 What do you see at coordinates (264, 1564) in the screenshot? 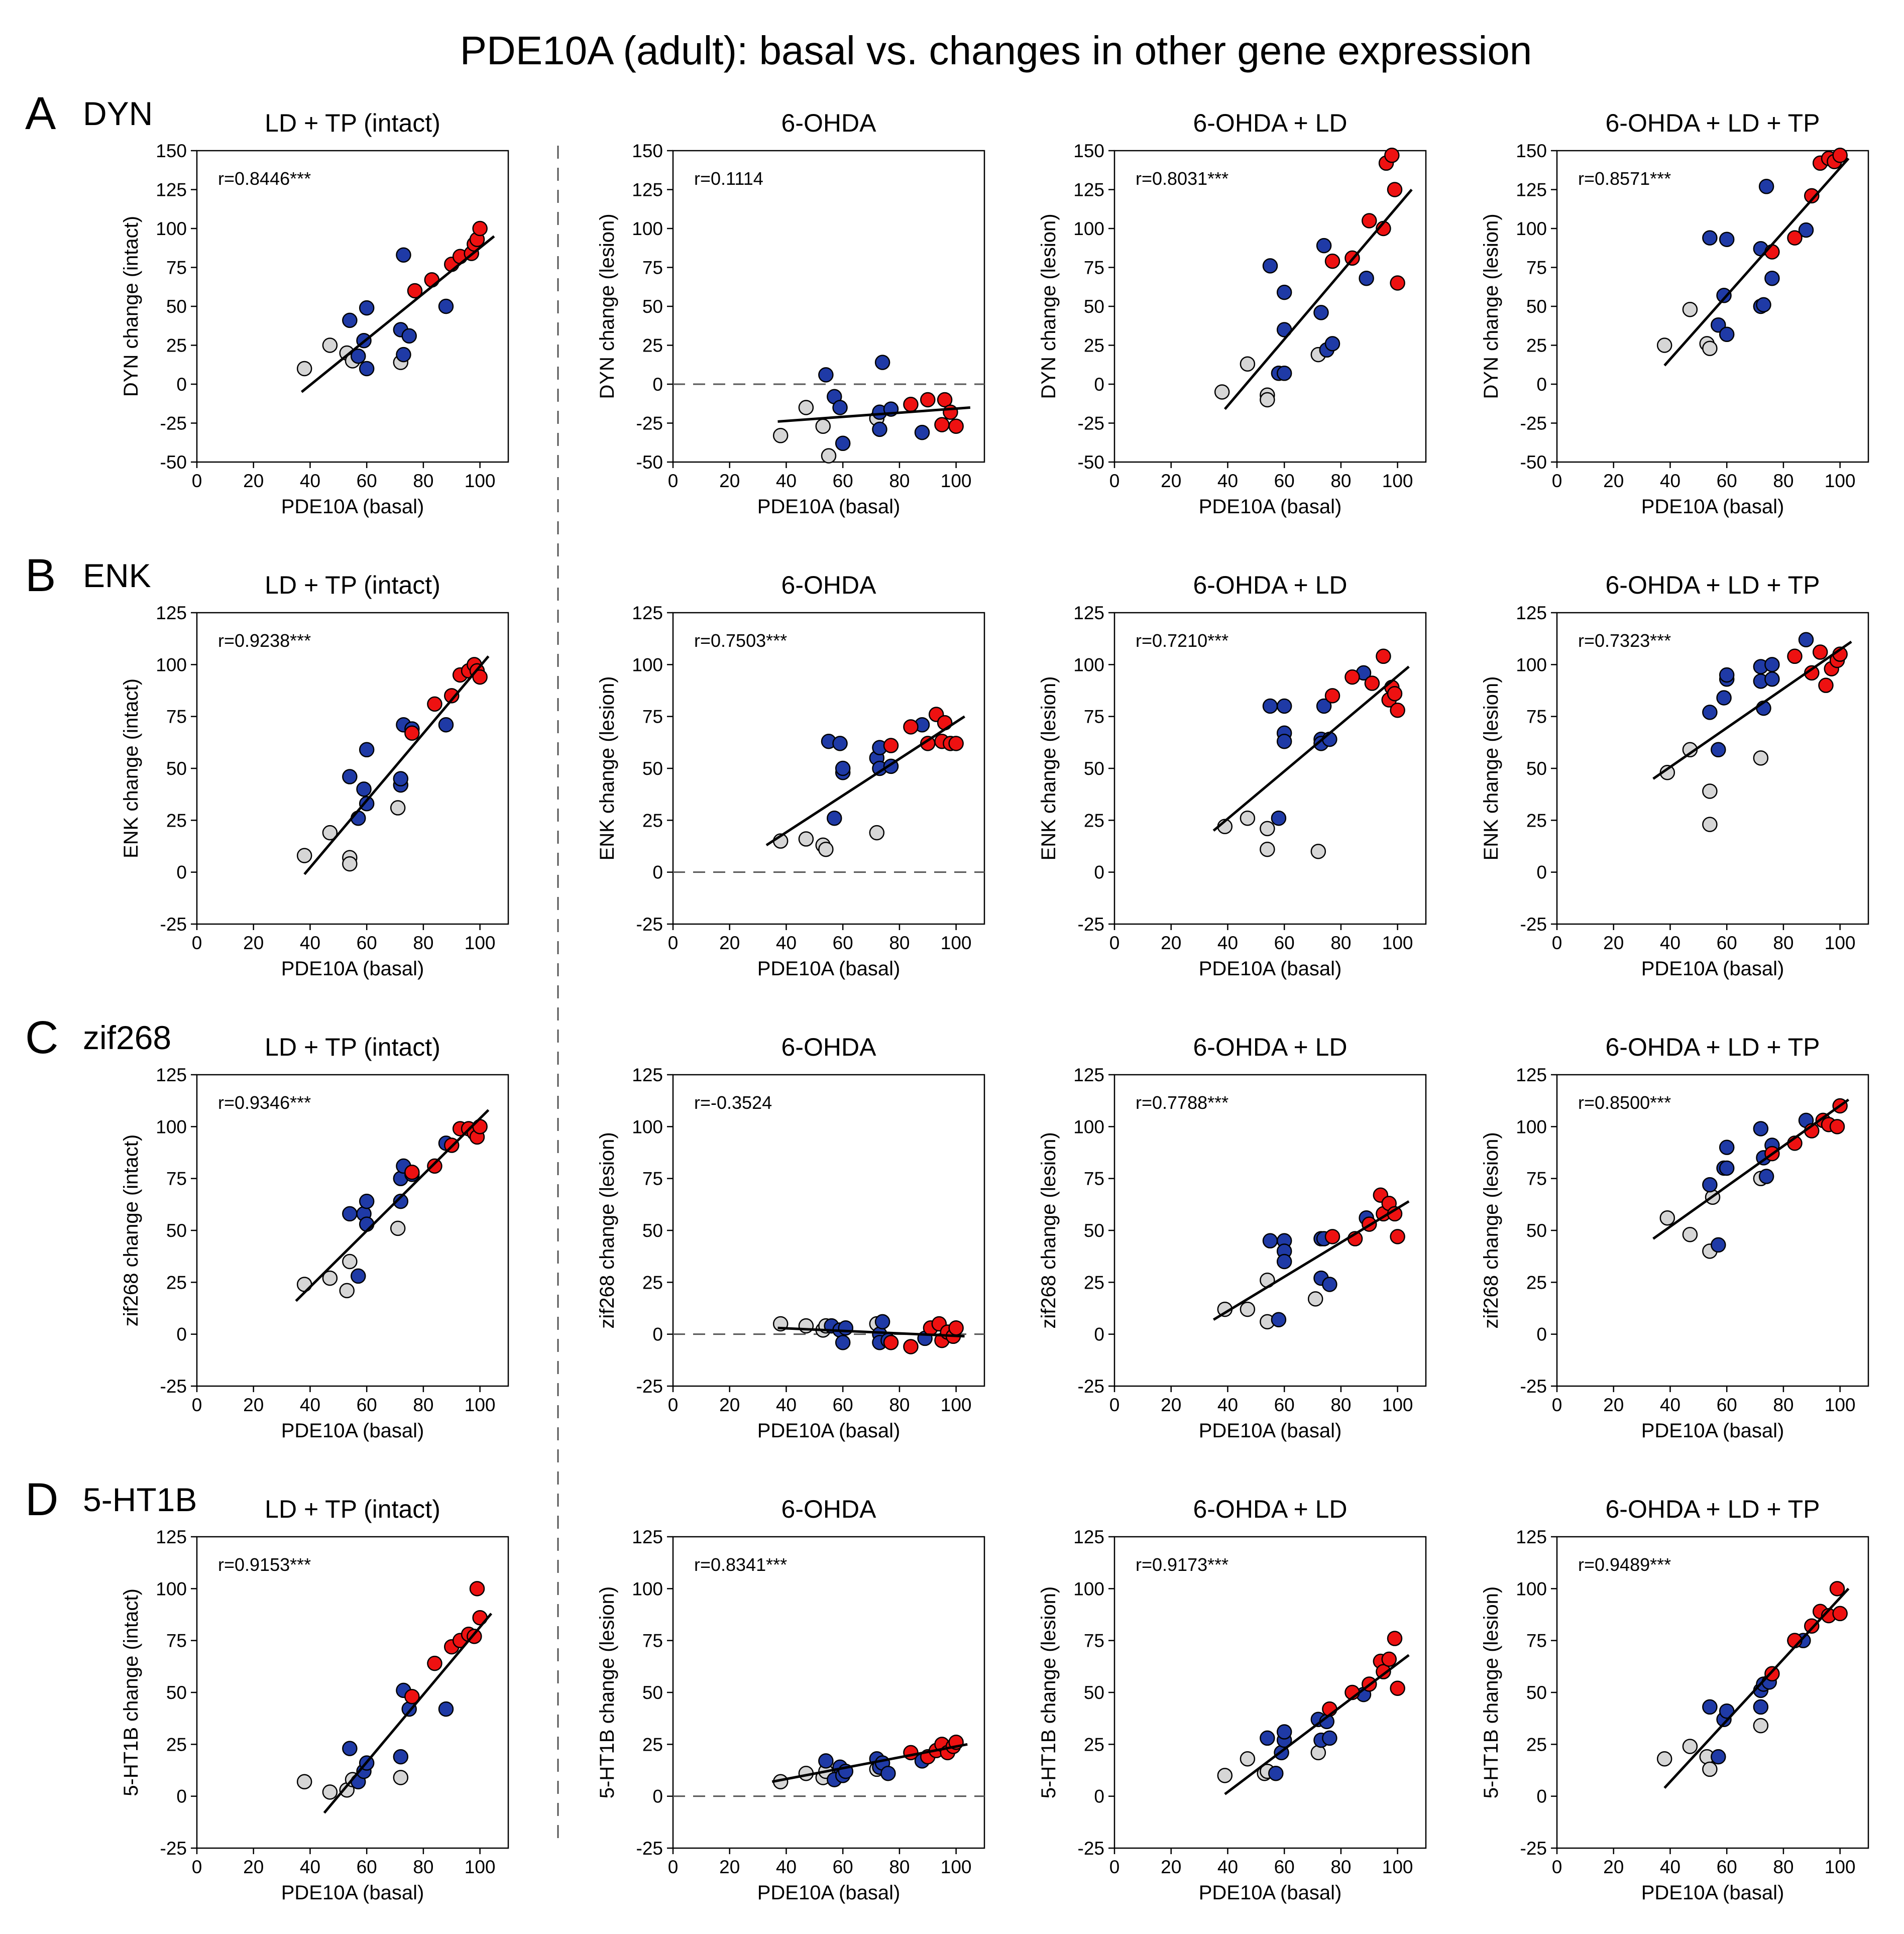
I see `correlation-label: r=0.9153***` at bounding box center [264, 1564].